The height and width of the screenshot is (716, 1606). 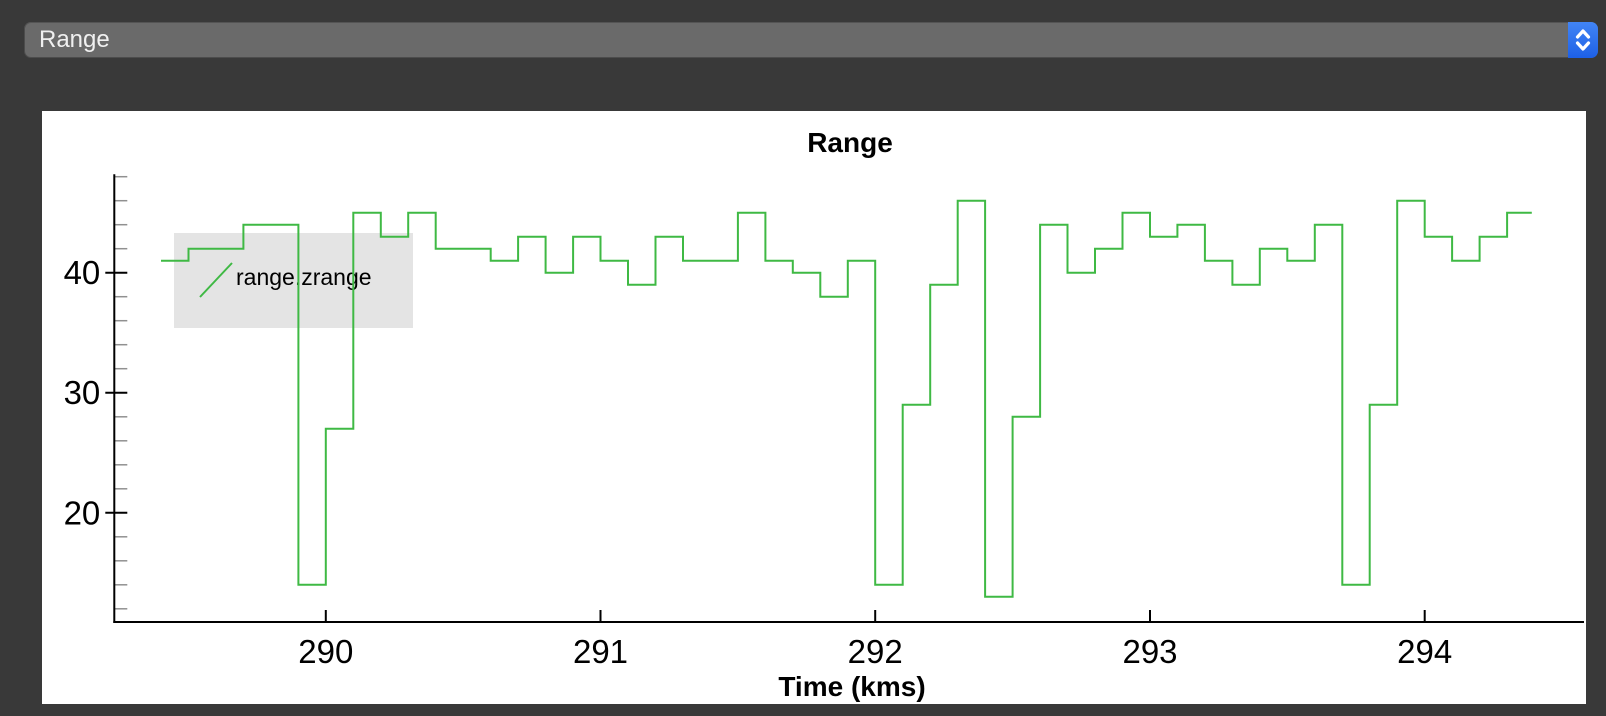 I want to click on plot-field-select: Range, so click(x=811, y=40).